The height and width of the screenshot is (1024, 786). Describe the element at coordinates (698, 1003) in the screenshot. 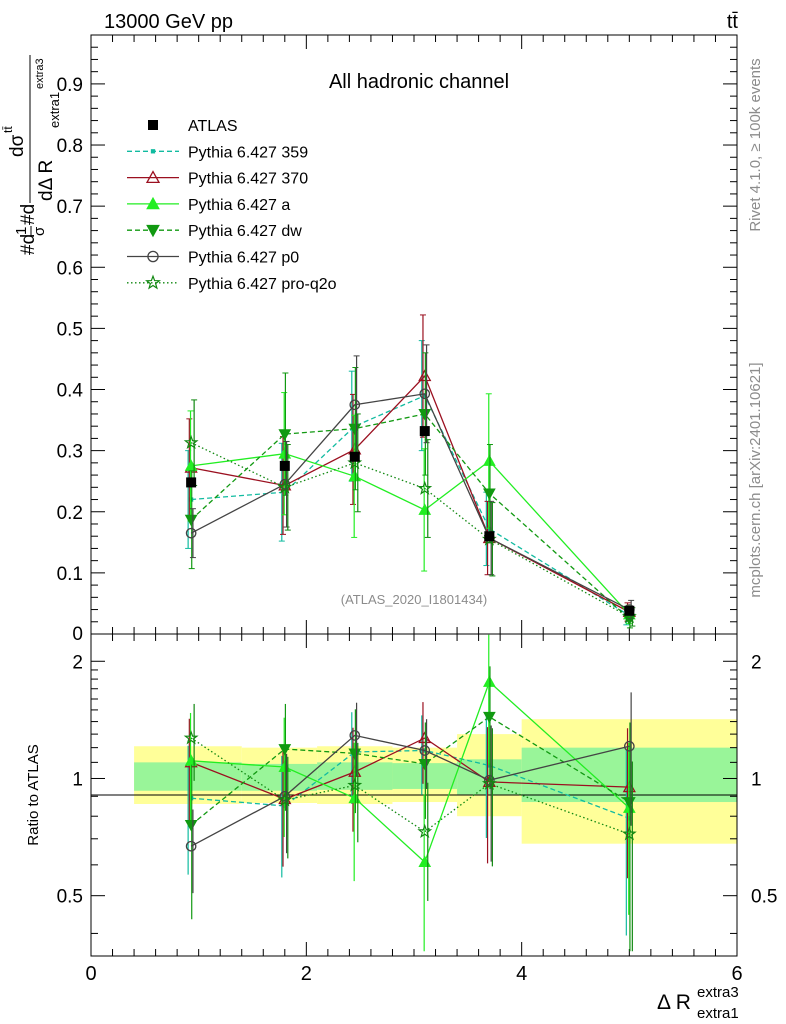

I see `x-axis-label: Δ R extra3 extra1` at that location.